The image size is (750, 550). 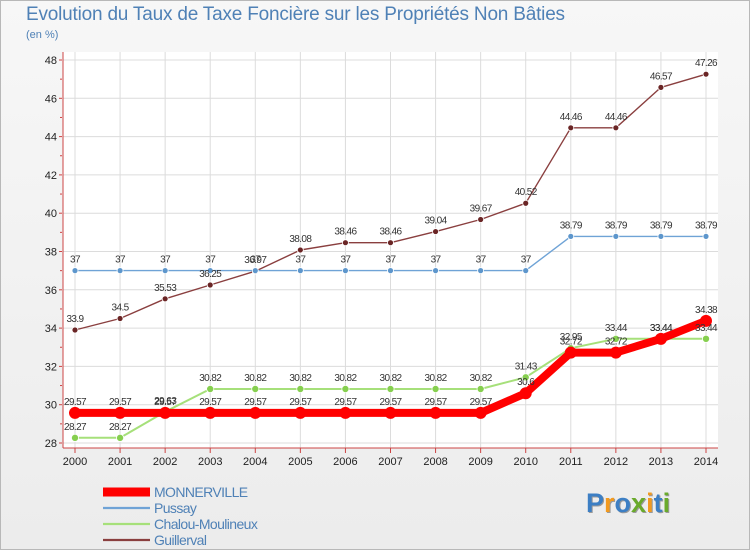 I want to click on x-tick-label: 2006, so click(x=345, y=462).